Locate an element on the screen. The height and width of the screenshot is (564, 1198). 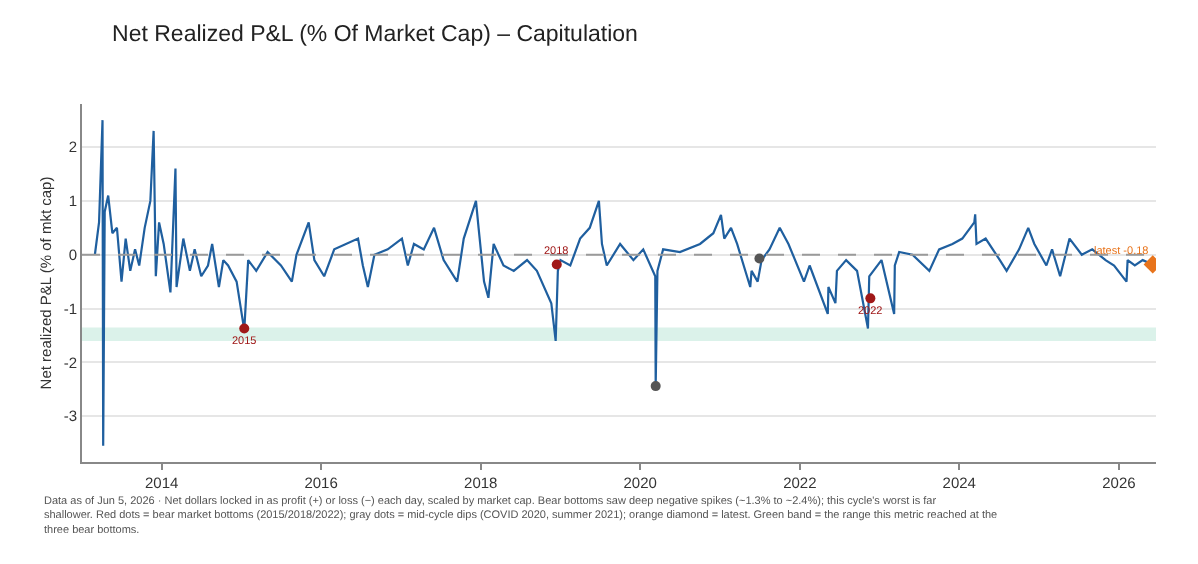
chart-title: Net Realized P&L (% Of Market Cap) – Capitulation is located at coordinates (375, 35).